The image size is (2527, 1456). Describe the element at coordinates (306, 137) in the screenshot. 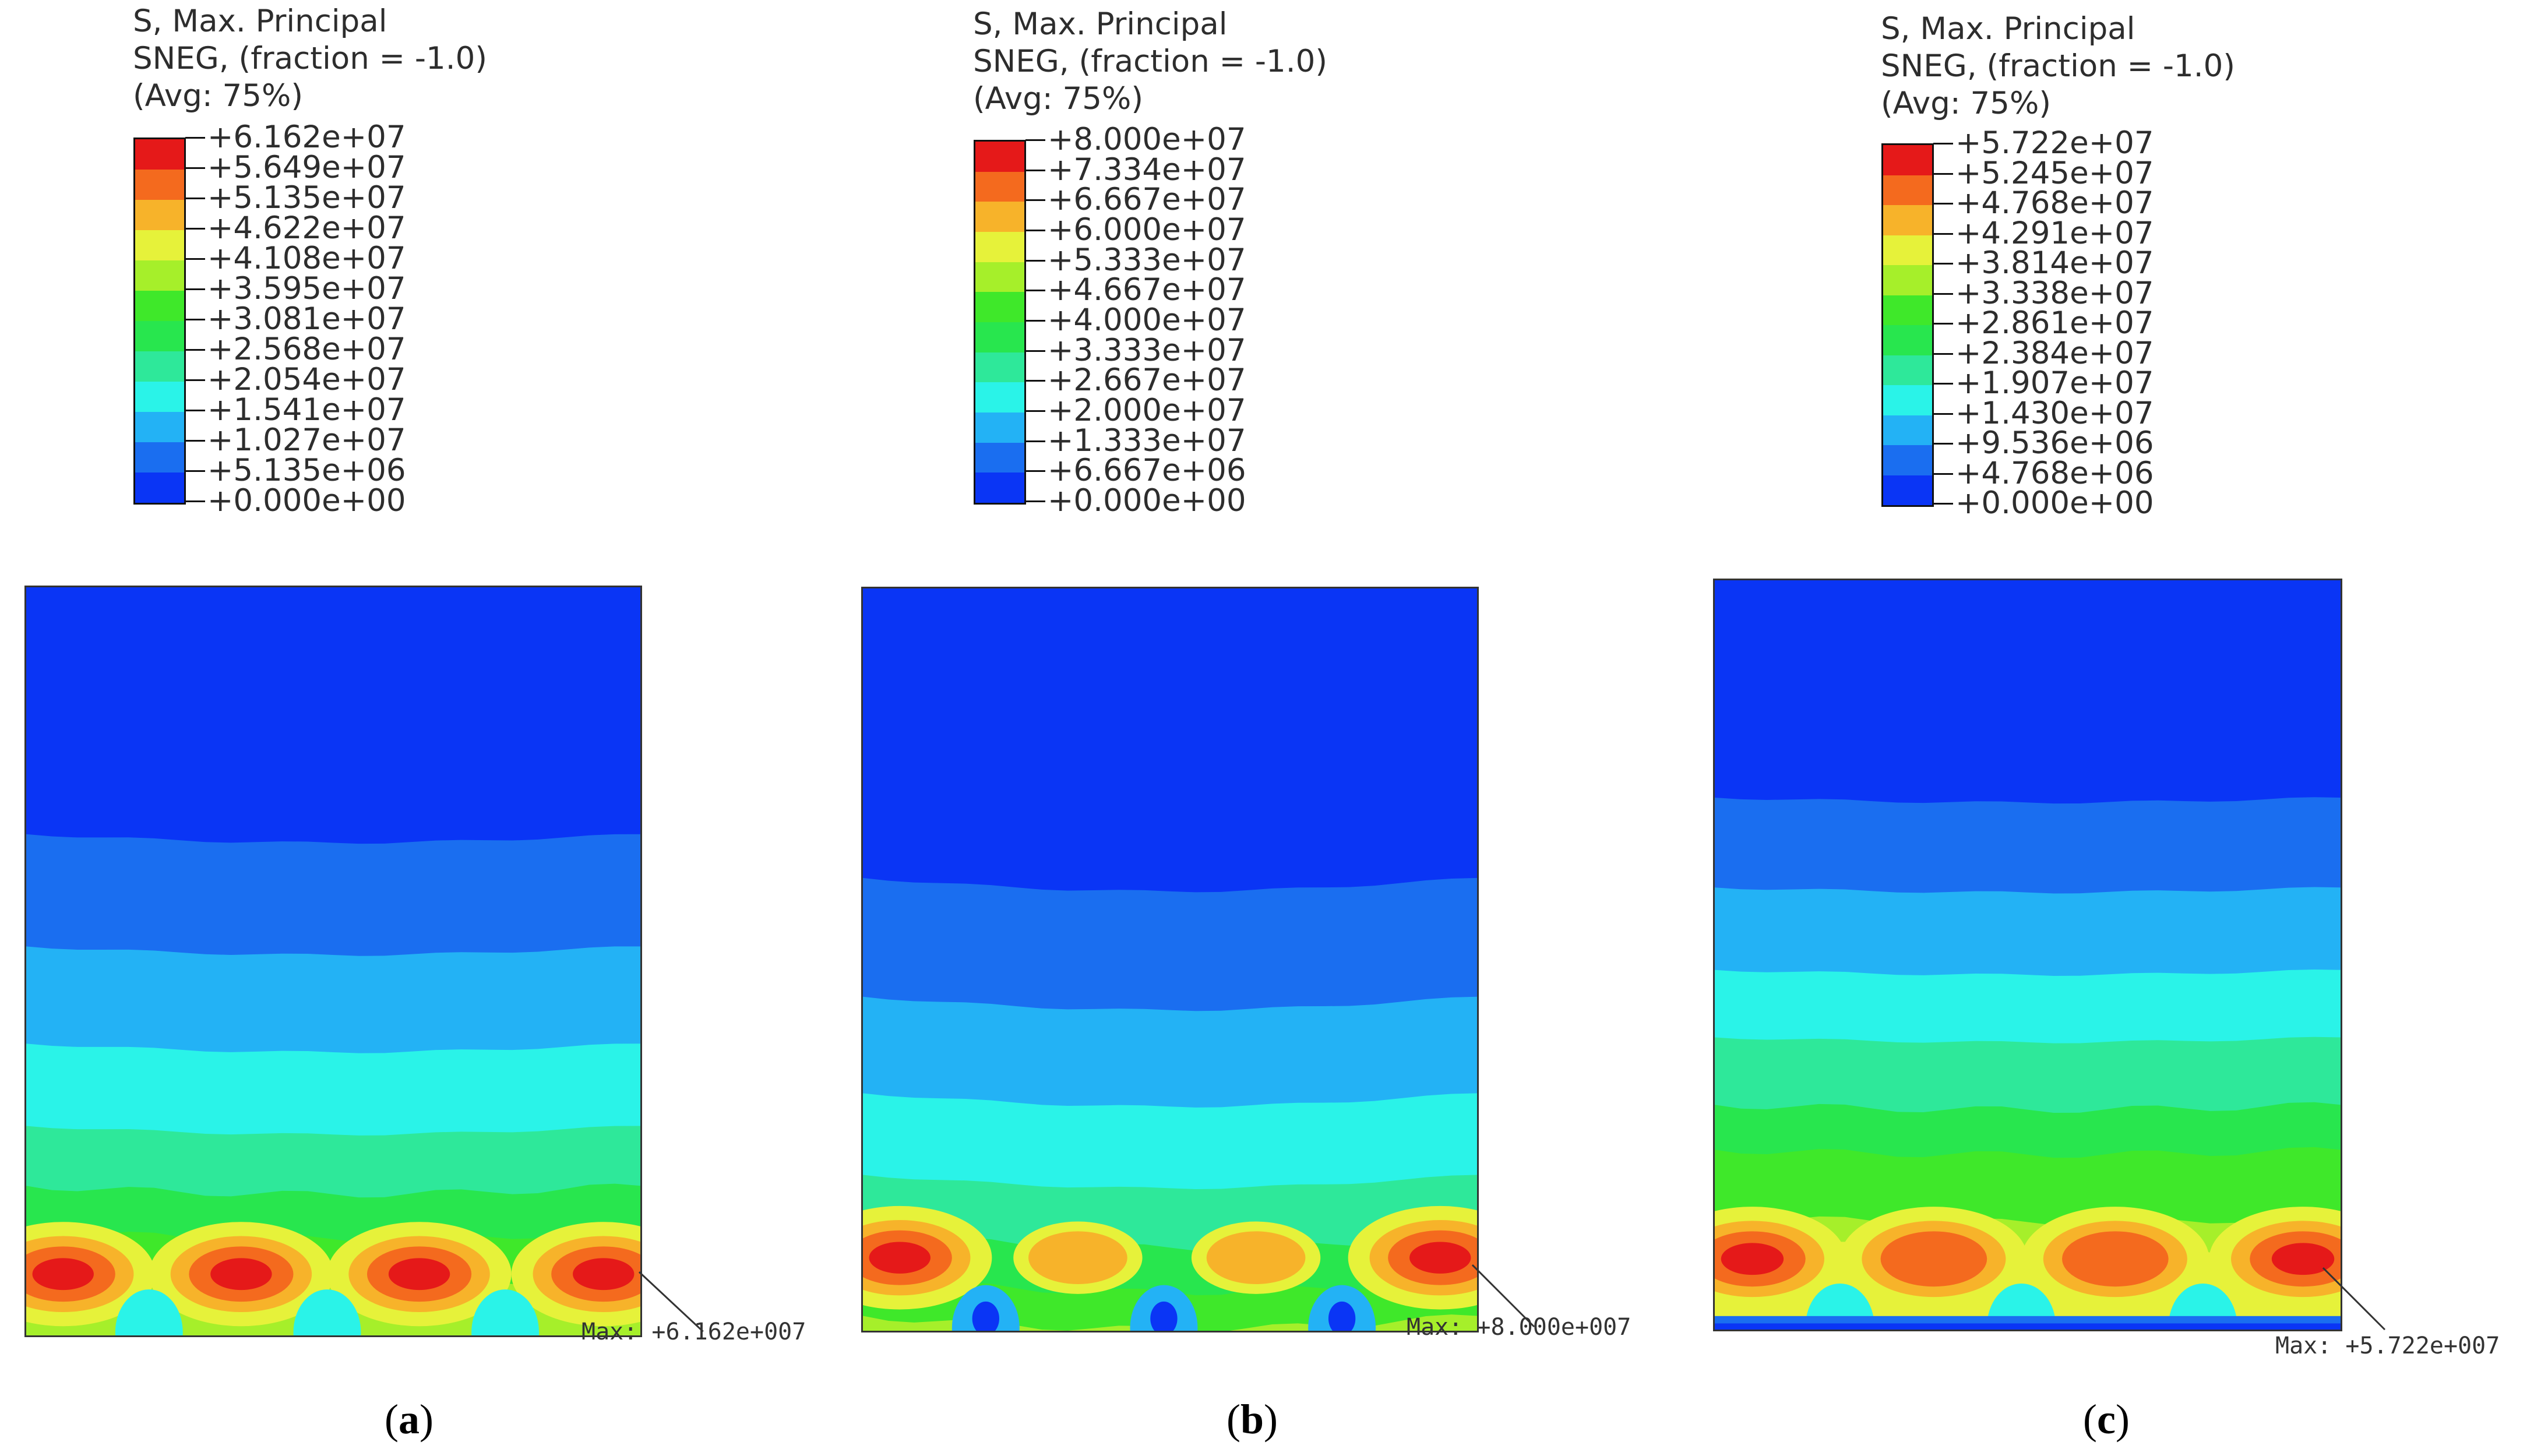

I see `legend-value: +6.162e+07` at that location.